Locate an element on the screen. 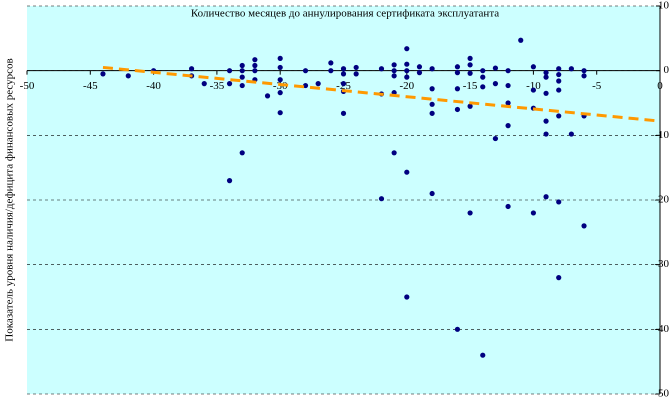  x-tick-label: -5 is located at coordinates (597, 86).